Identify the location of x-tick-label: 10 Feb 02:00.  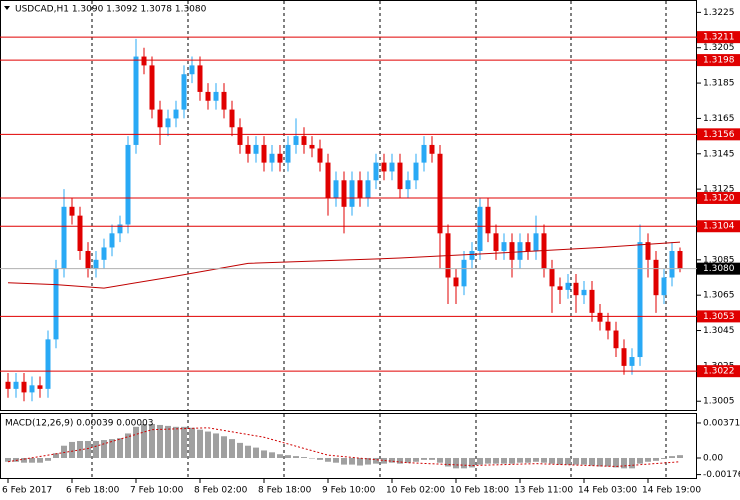
(415, 491).